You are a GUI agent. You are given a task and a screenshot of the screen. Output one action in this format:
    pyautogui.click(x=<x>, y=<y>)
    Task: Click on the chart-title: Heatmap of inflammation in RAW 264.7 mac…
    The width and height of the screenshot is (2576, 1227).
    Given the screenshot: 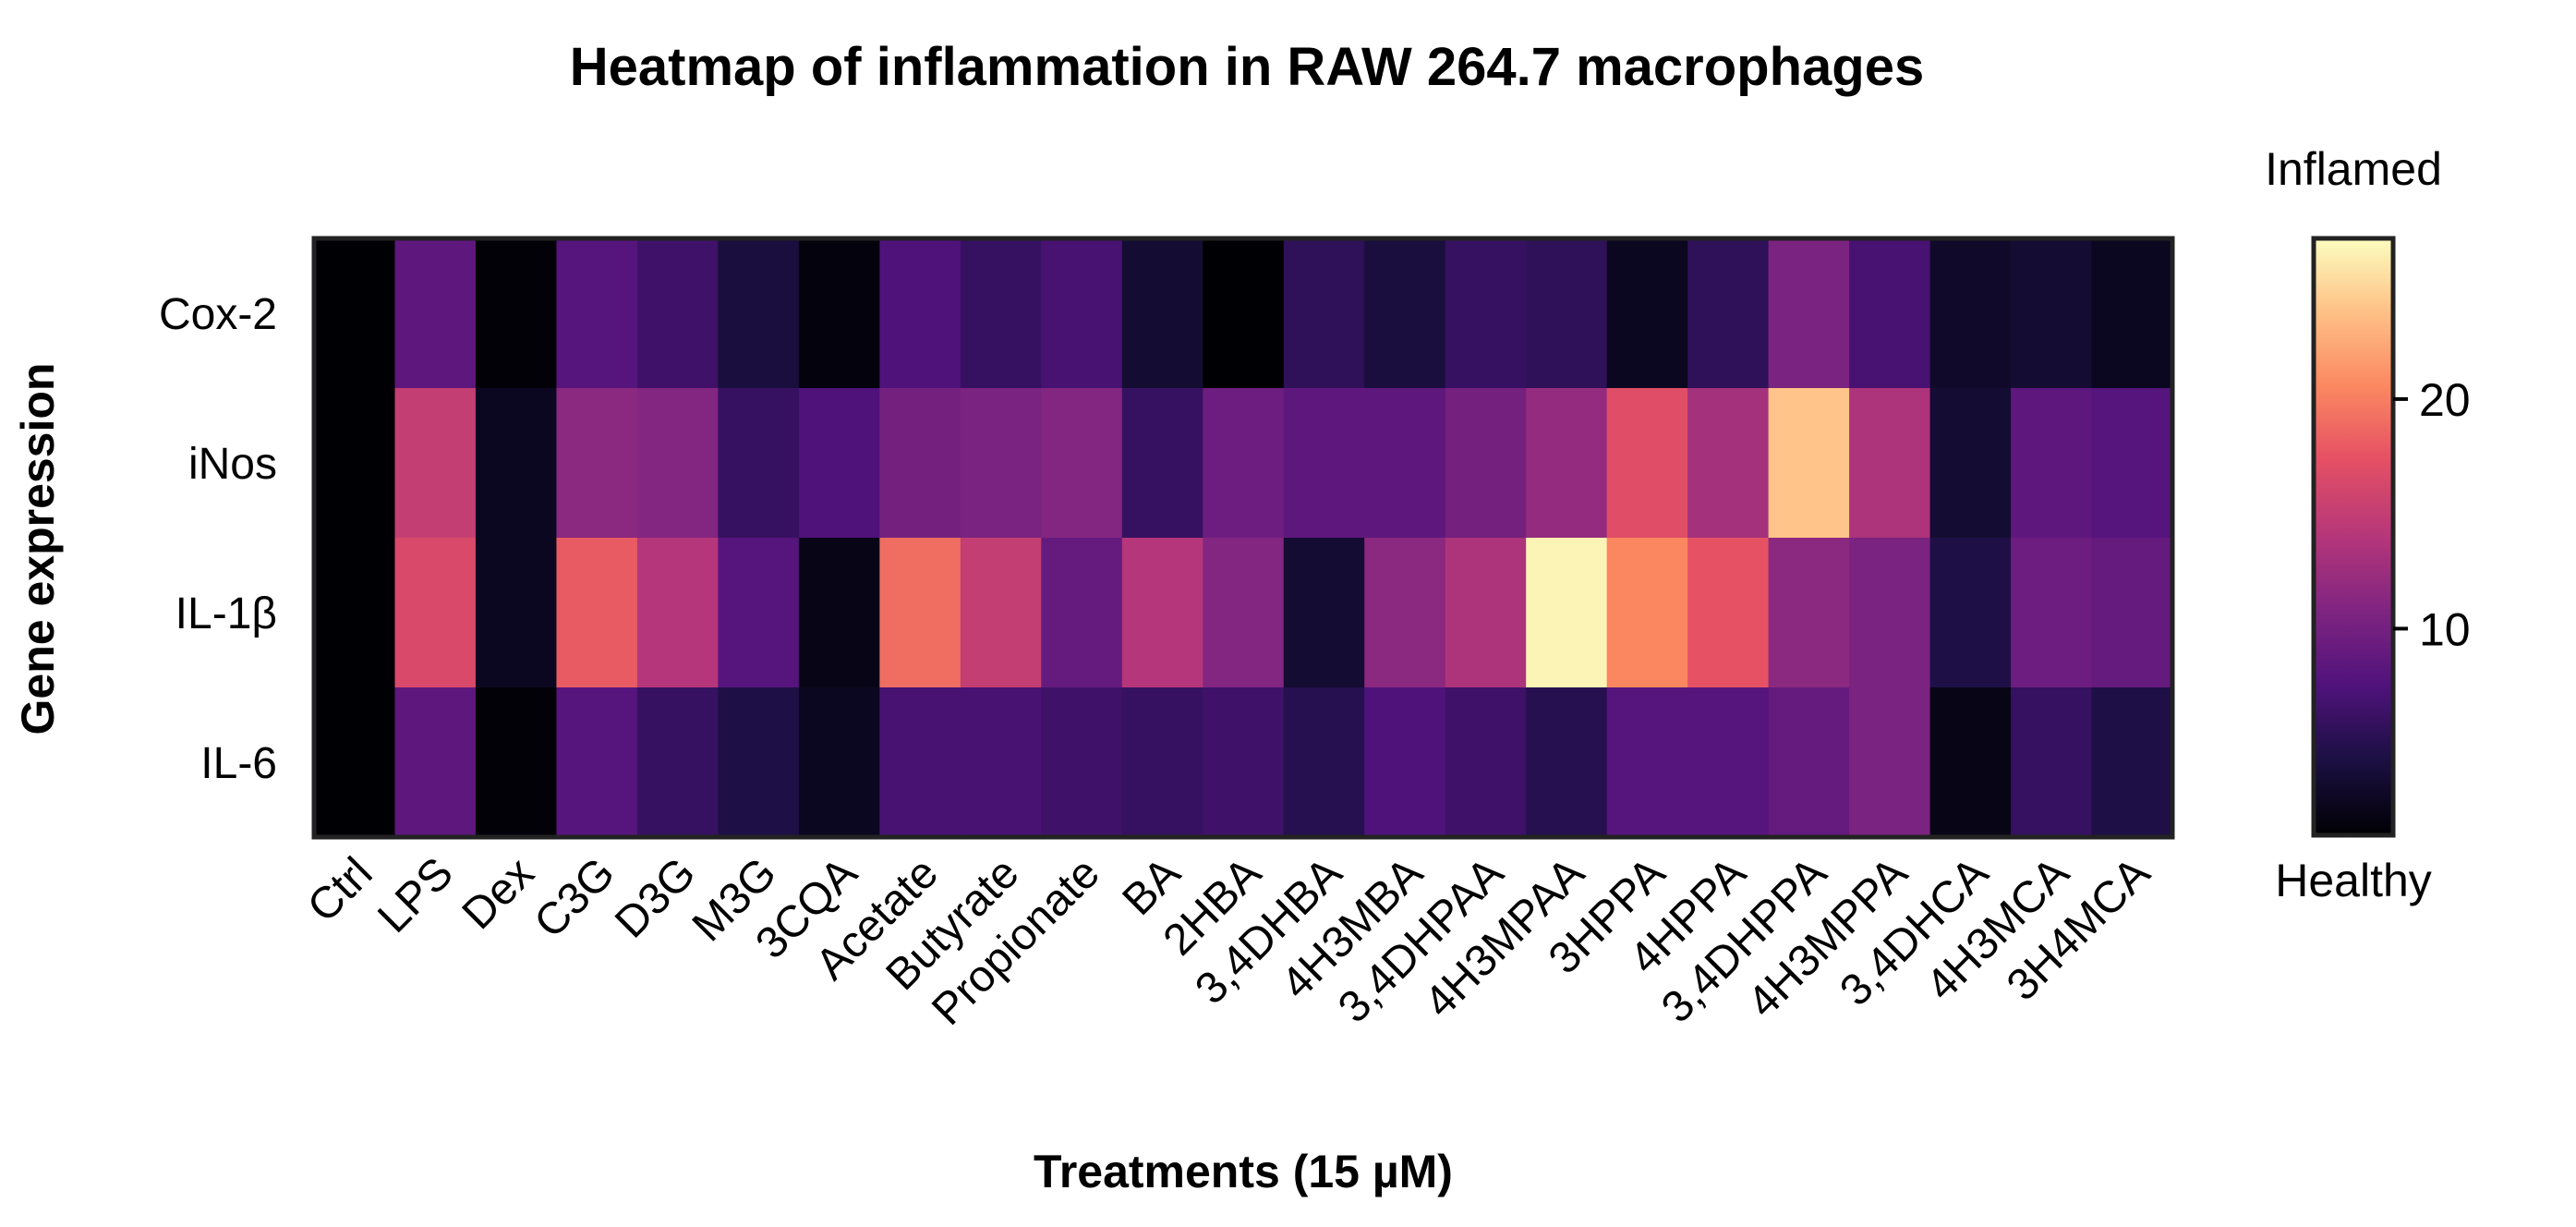 What is the action you would take?
    pyautogui.click(x=1247, y=67)
    